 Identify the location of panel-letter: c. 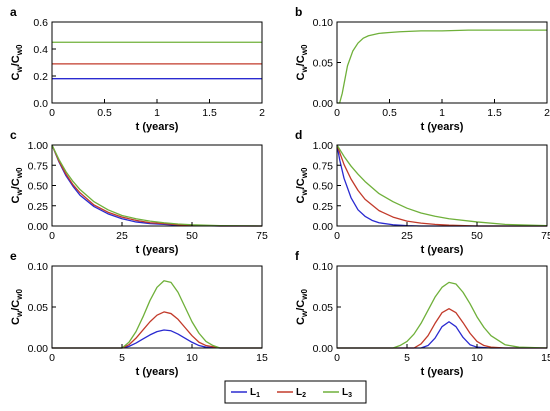
(13, 135).